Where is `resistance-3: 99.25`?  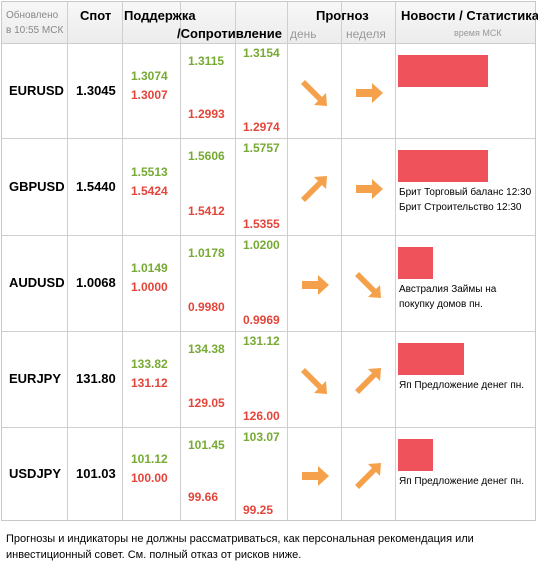 resistance-3: 99.25 is located at coordinates (258, 510).